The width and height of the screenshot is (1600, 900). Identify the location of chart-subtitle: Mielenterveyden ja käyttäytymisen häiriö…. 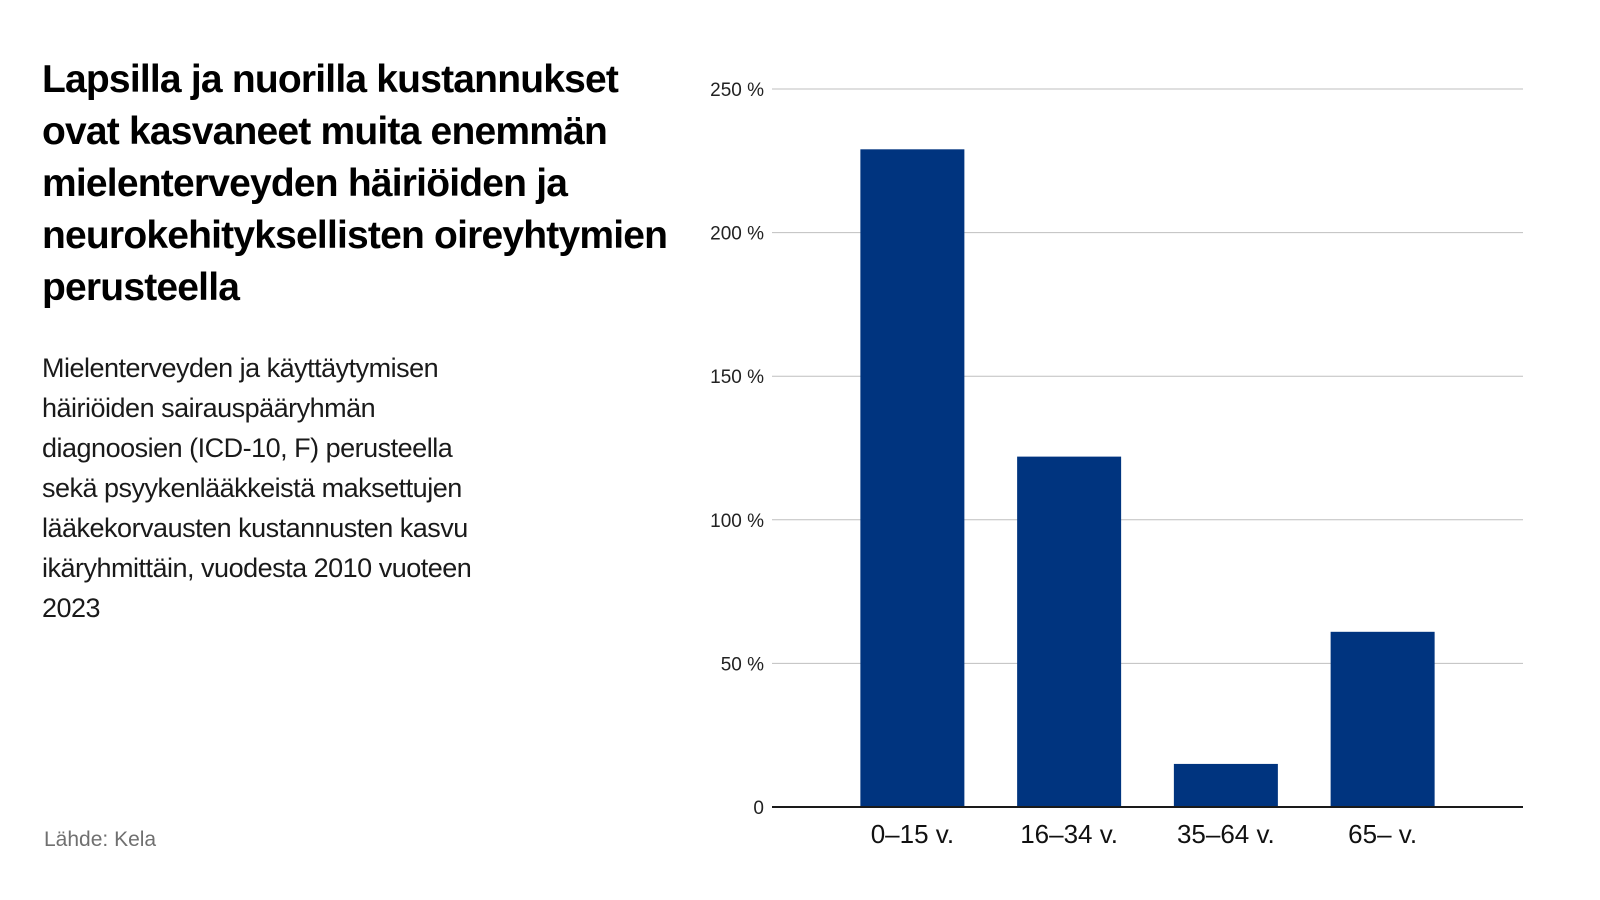
(257, 488).